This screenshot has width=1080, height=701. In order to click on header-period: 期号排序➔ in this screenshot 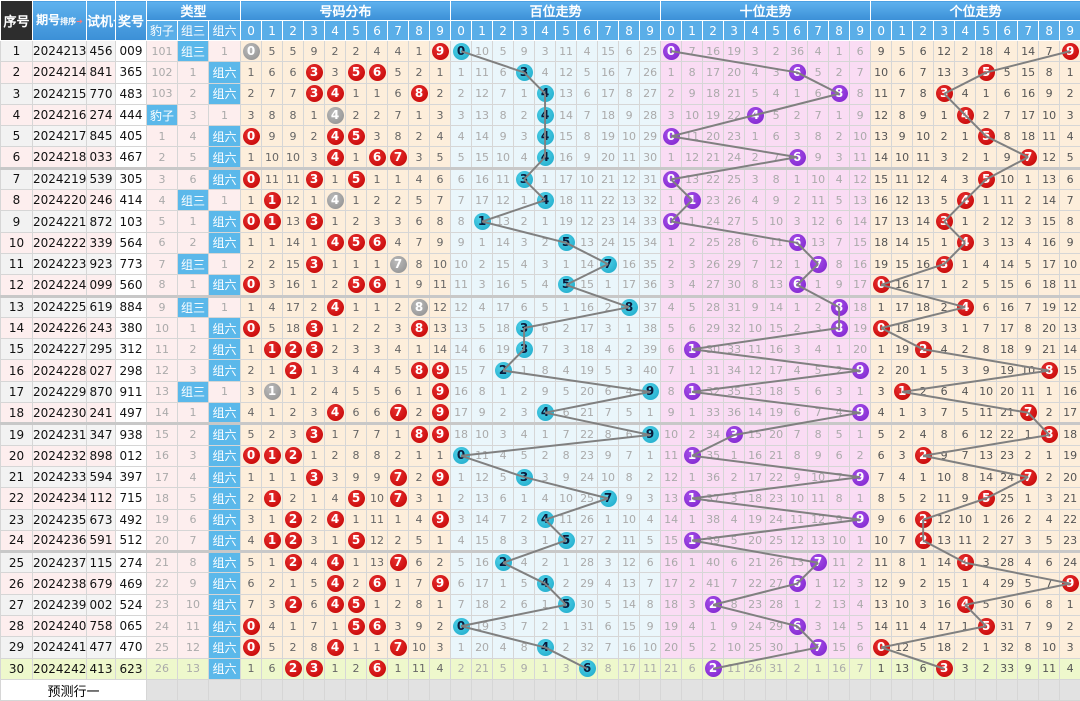, I will do `click(60, 21)`.